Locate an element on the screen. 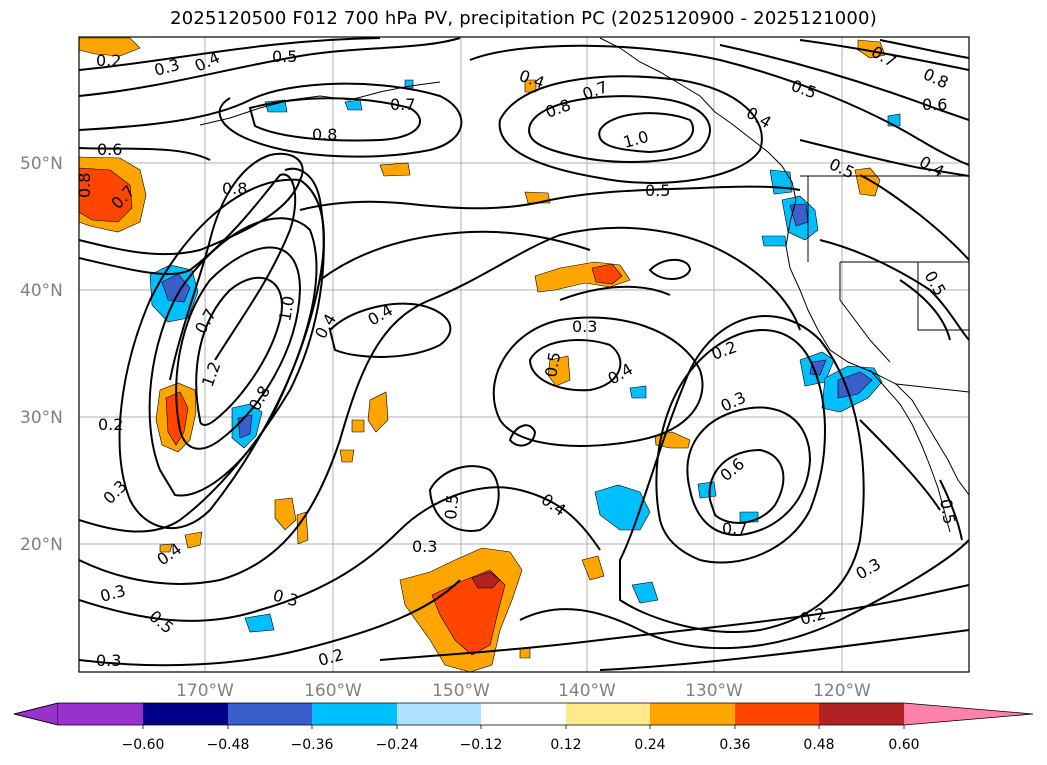 This screenshot has height=765, width=1047. contour-label: 1.0 is located at coordinates (286, 308).